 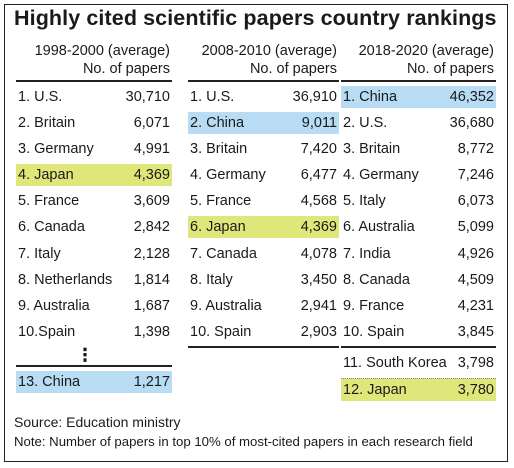 What do you see at coordinates (94, 227) in the screenshot?
I see `ranking-row: 6. Canada 2,842` at bounding box center [94, 227].